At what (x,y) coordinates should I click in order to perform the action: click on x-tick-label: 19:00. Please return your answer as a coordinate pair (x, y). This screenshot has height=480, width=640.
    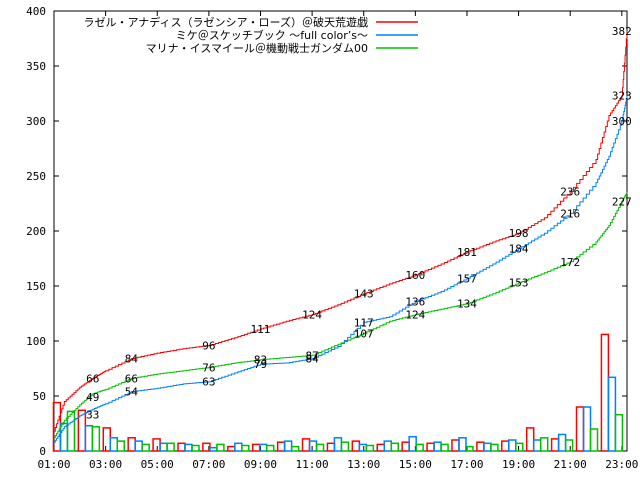
    Looking at the image, I should click on (518, 464).